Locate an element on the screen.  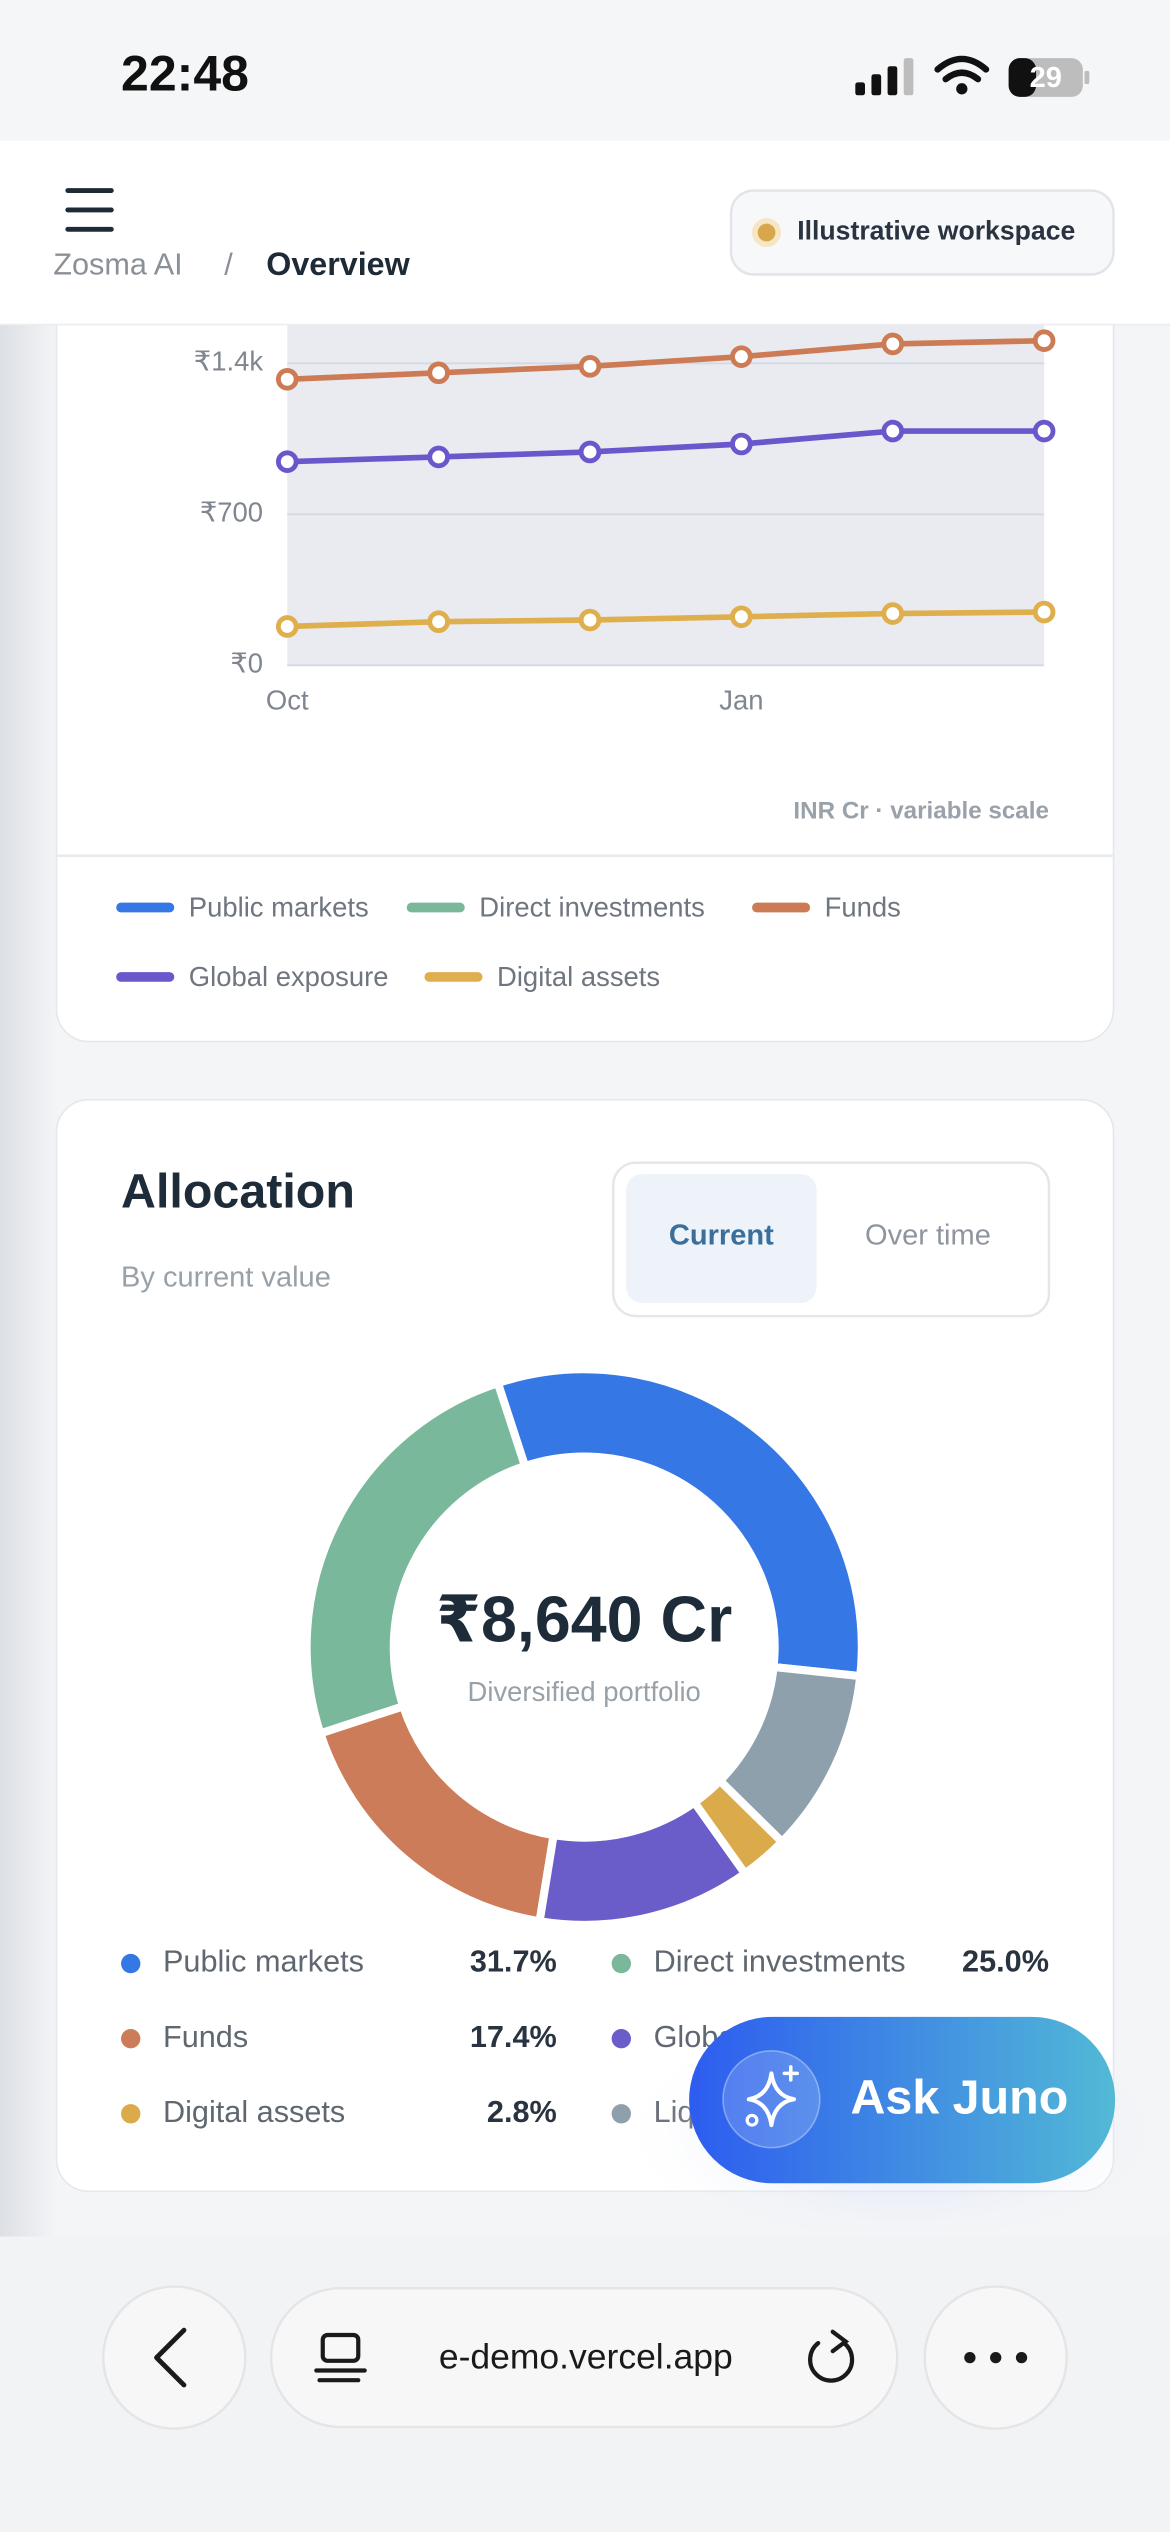
ask-button-label: Ask Juno is located at coordinates (959, 2098).